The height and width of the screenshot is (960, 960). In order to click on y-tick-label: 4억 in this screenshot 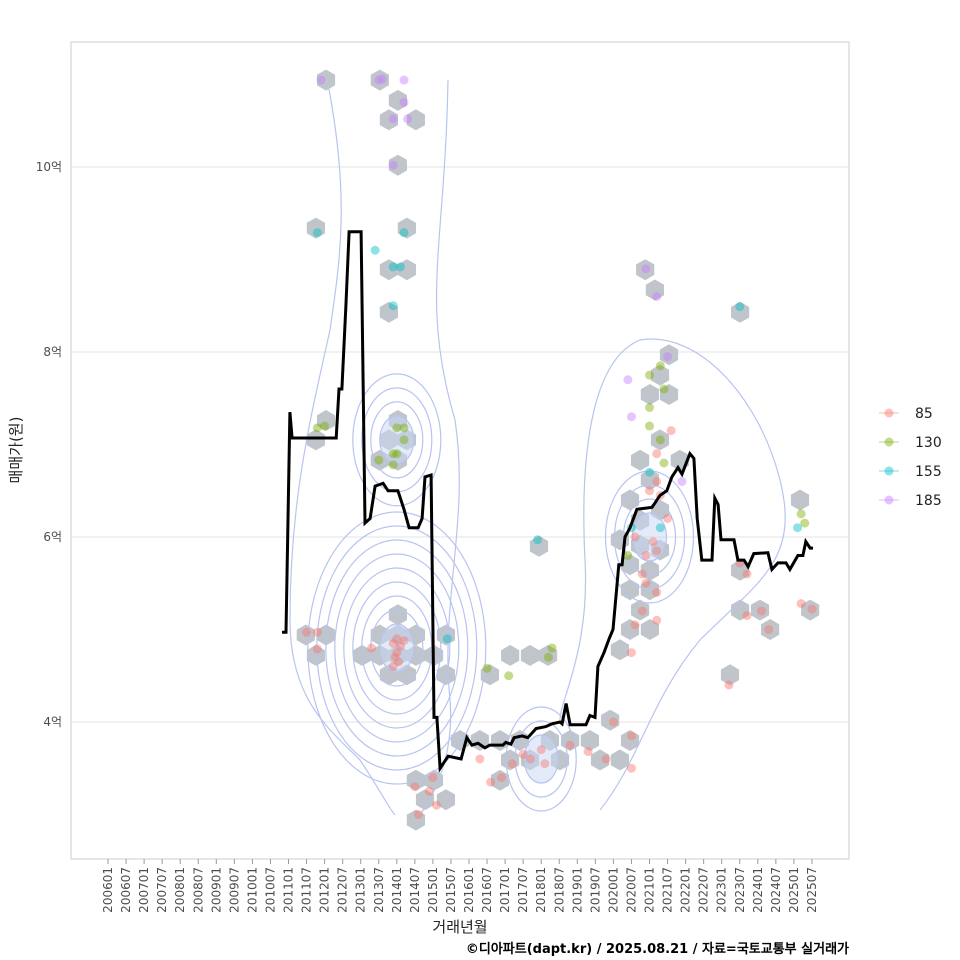, I will do `click(52, 722)`.